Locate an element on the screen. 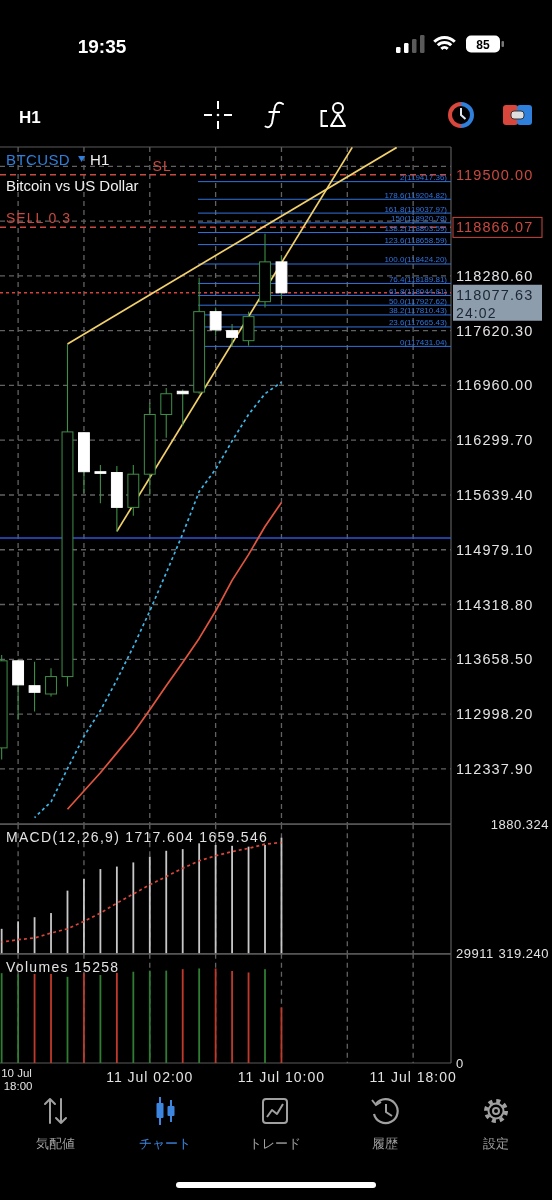  ref-line-label: 50.0(117927.62) is located at coordinates (418, 301).